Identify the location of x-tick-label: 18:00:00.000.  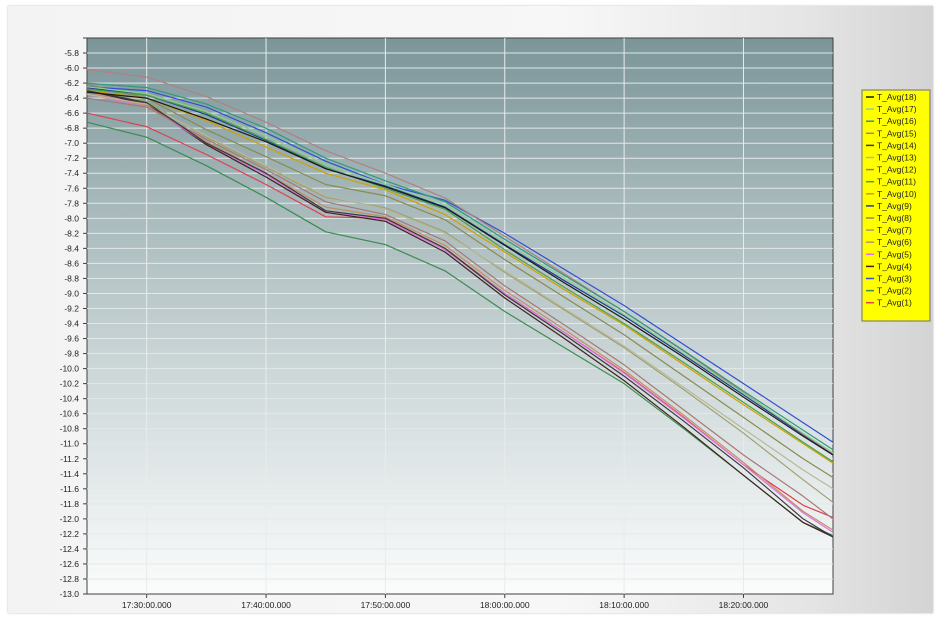
(505, 605).